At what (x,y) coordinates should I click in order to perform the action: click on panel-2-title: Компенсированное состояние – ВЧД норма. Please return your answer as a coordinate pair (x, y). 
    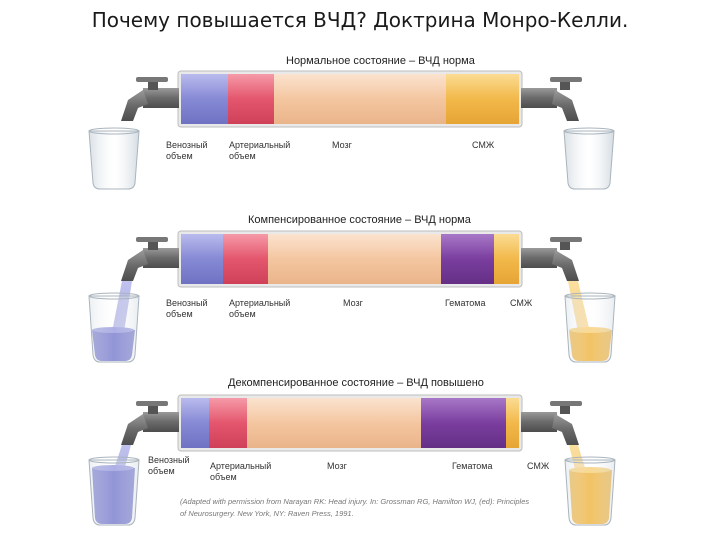
    Looking at the image, I should click on (359, 220).